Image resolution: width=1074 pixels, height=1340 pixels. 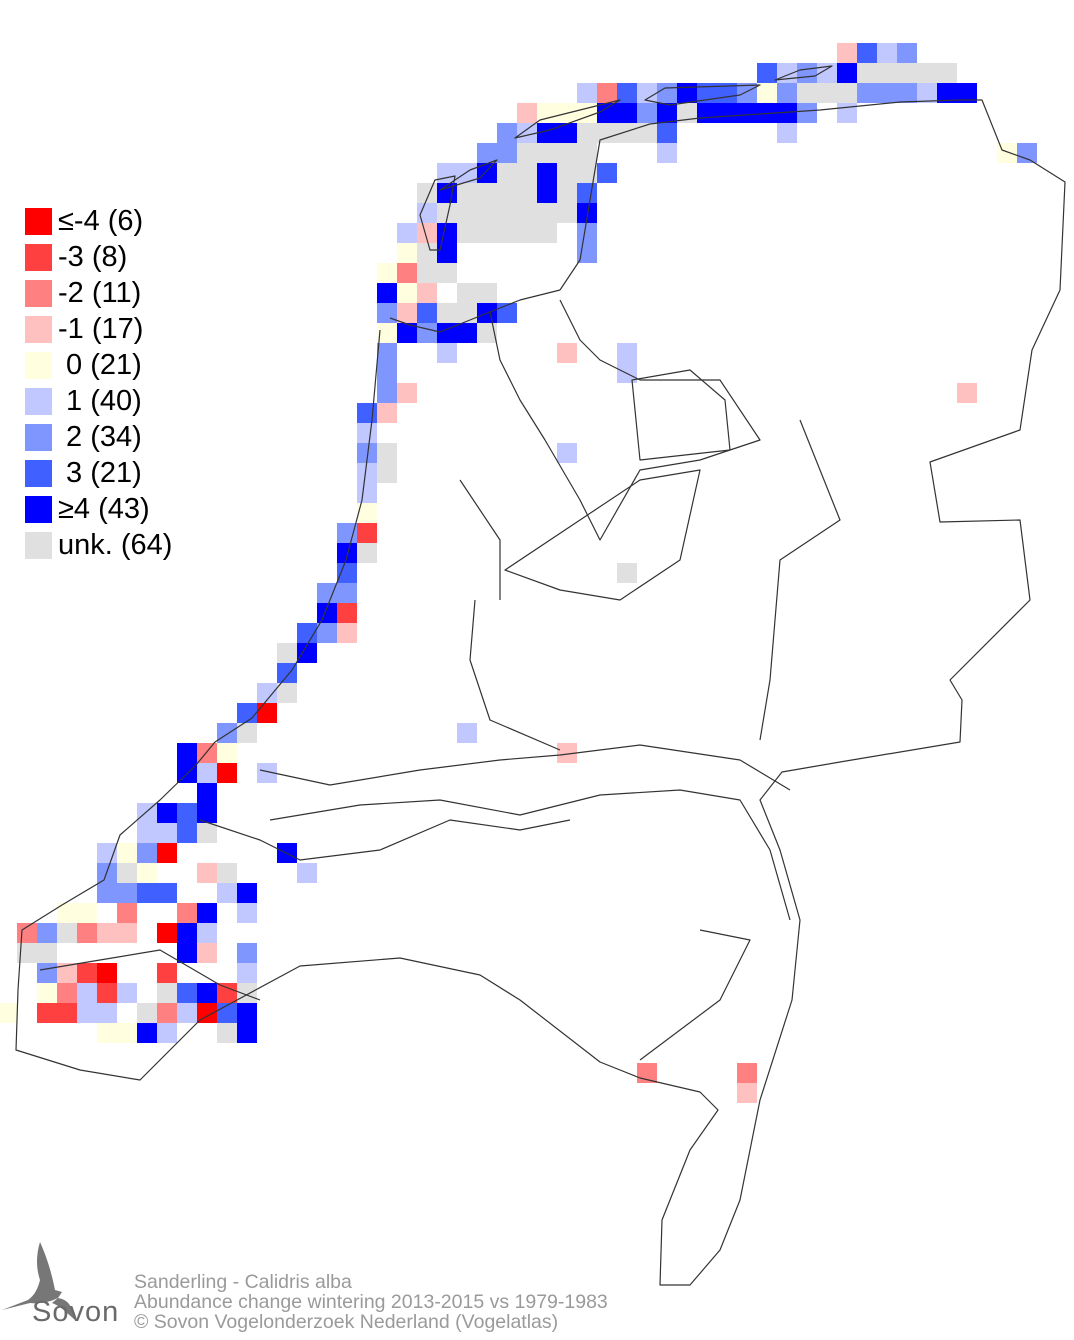 What do you see at coordinates (104, 508) in the screenshot?
I see `legend-label: ≥4 (43)` at bounding box center [104, 508].